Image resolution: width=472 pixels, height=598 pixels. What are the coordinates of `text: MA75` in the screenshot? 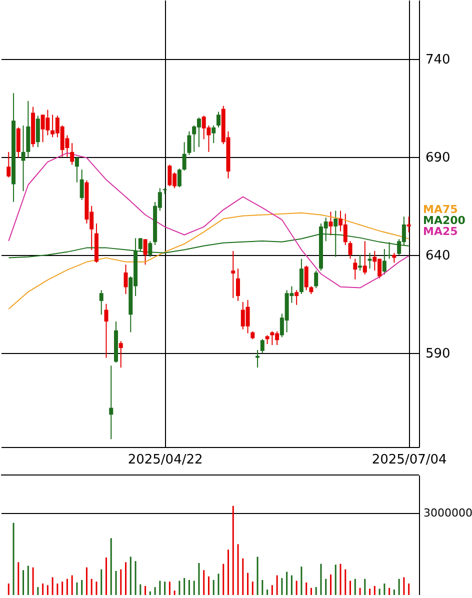 It's located at (440, 209).